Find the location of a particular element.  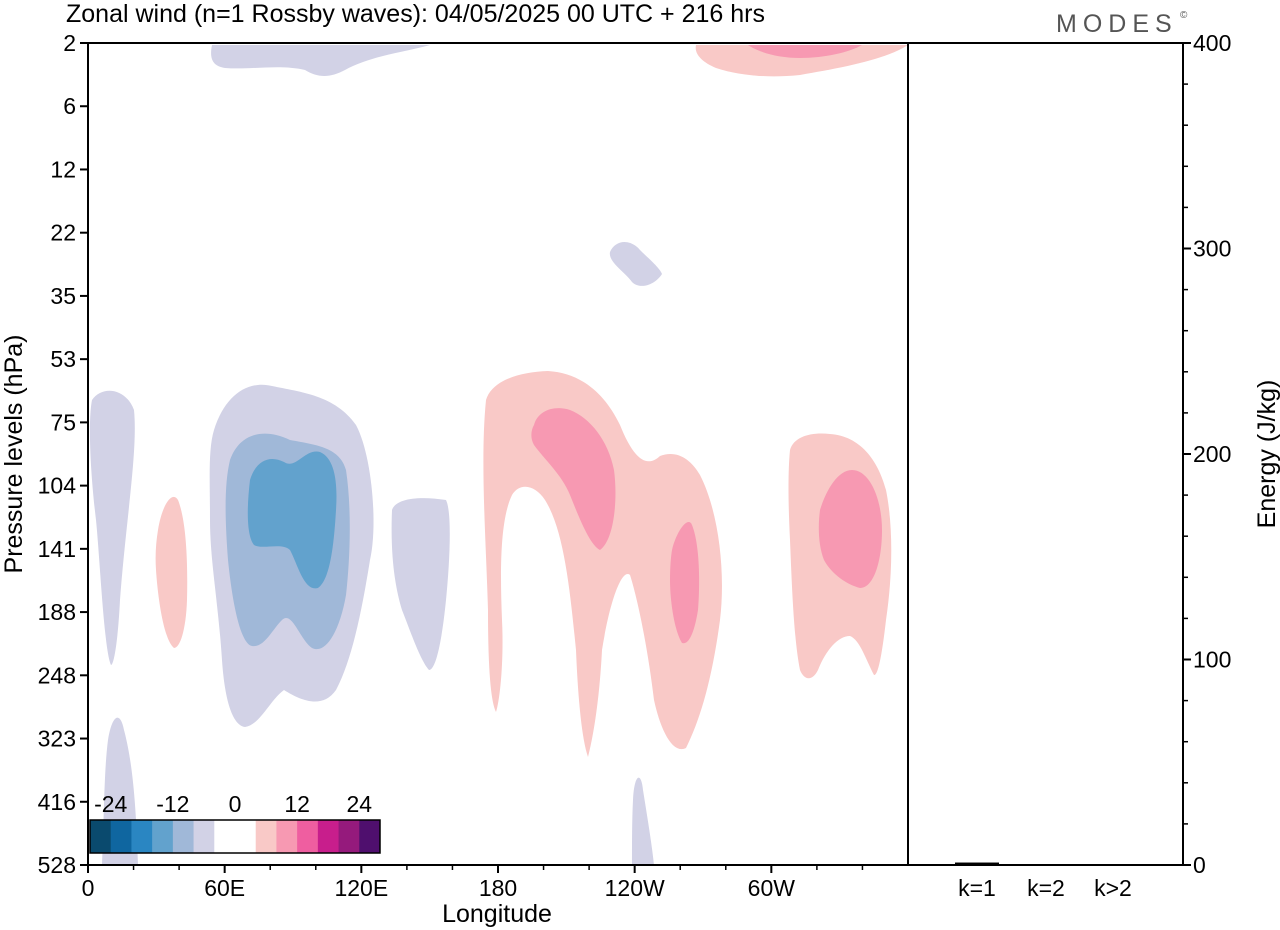

pos-feature-top-lvl2 is located at coordinates (805, 51).